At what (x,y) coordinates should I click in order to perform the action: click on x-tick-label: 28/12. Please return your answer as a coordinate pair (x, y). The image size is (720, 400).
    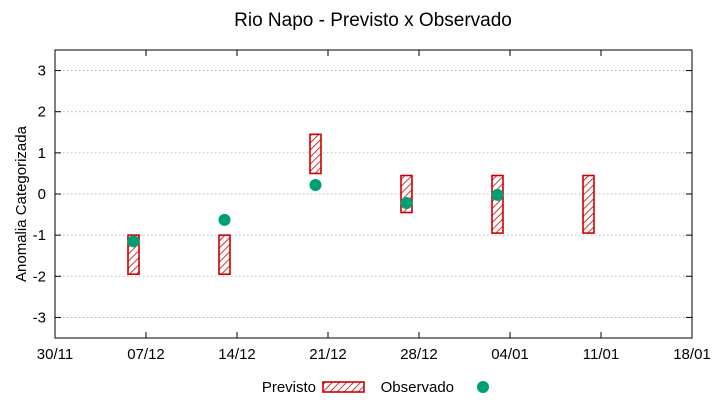
    Looking at the image, I should click on (419, 354).